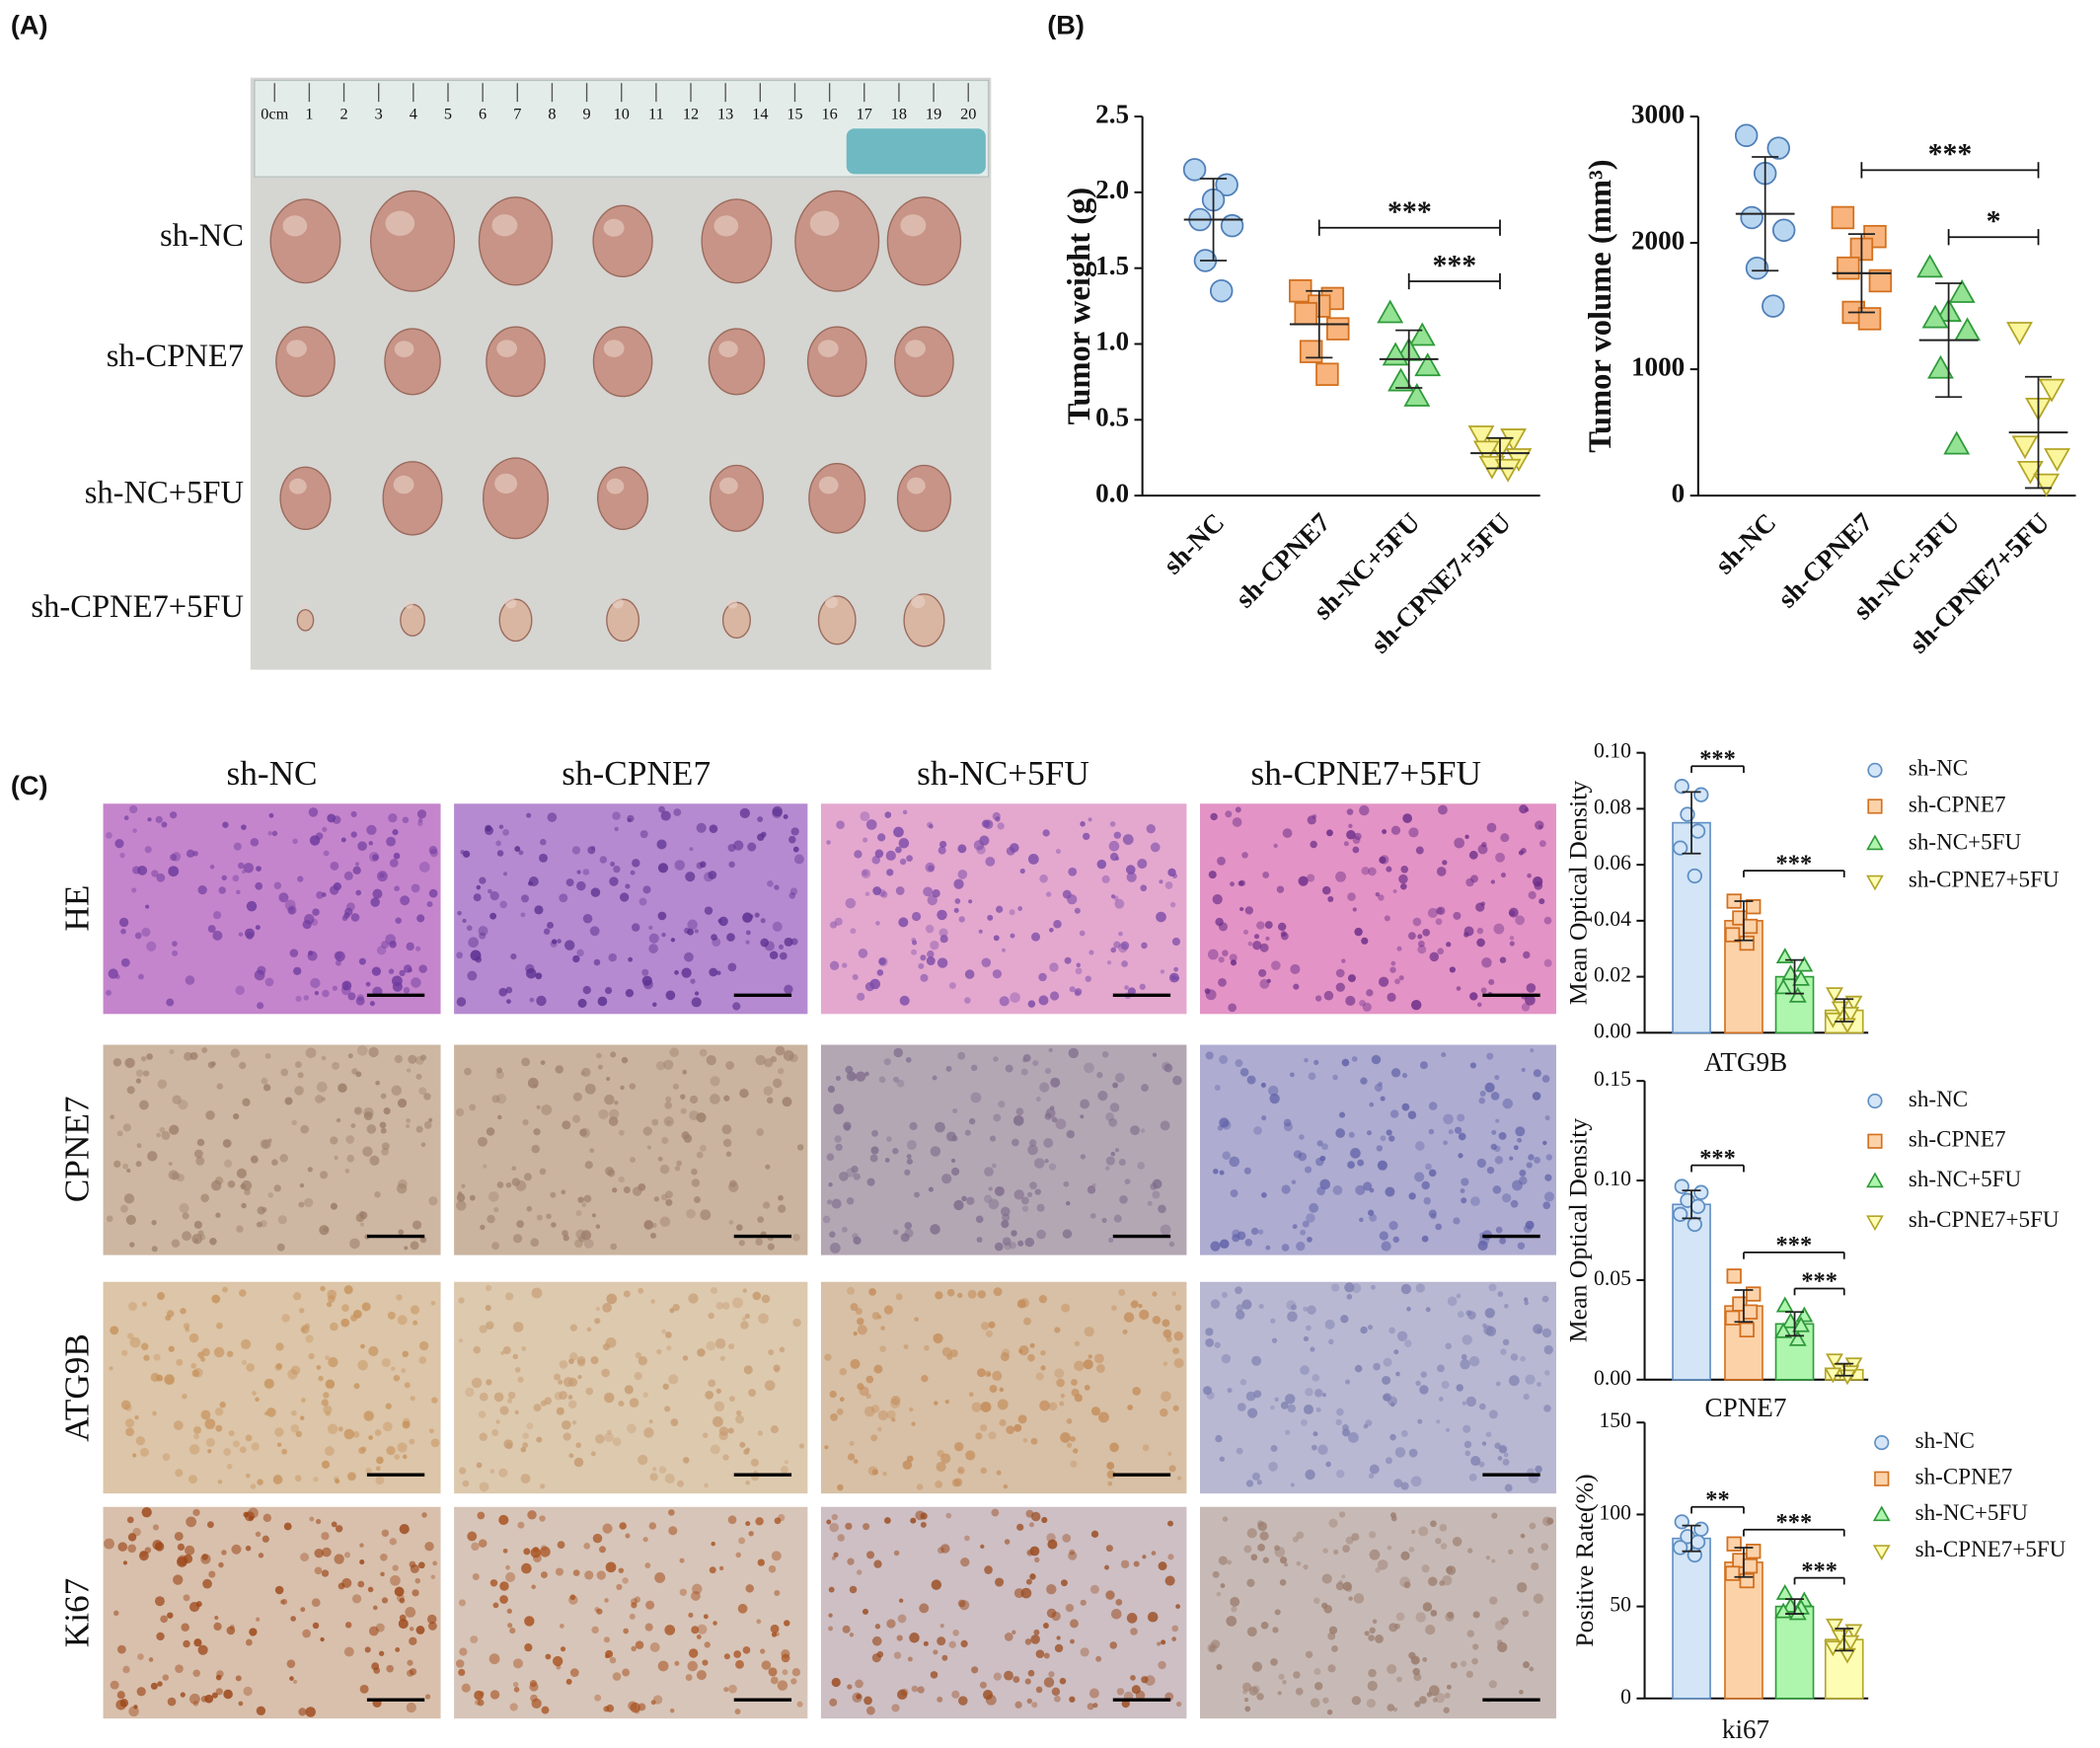  What do you see at coordinates (506, 483) in the screenshot?
I see `tumor-highlight` at bounding box center [506, 483].